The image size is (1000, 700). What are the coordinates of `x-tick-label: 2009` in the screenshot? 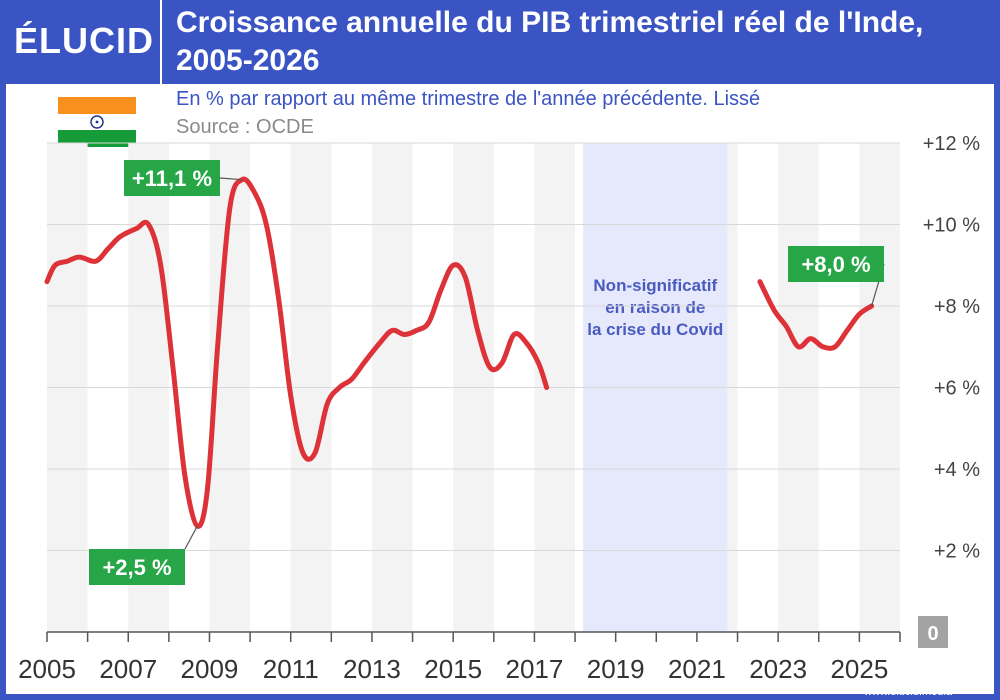 It's located at (210, 669).